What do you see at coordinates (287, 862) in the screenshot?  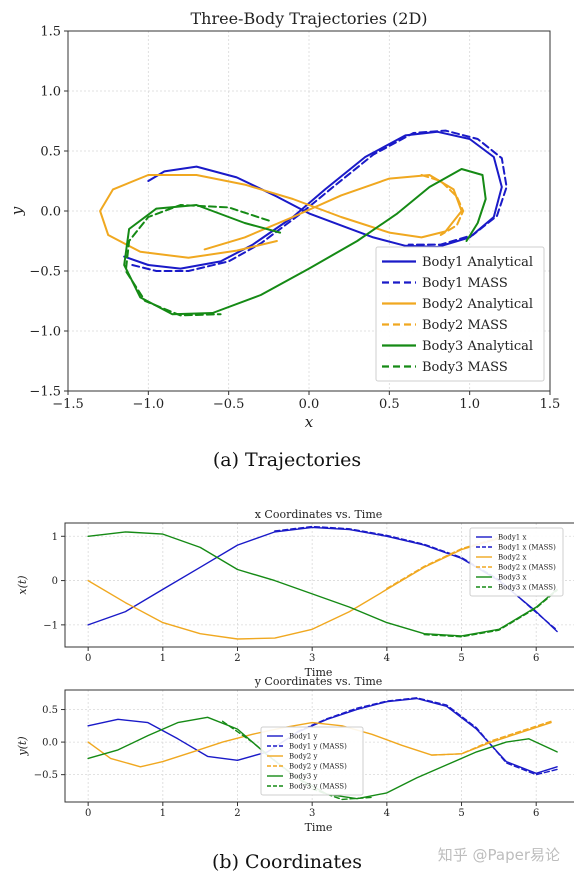 I see `caption-b: (b) Coordinates` at bounding box center [287, 862].